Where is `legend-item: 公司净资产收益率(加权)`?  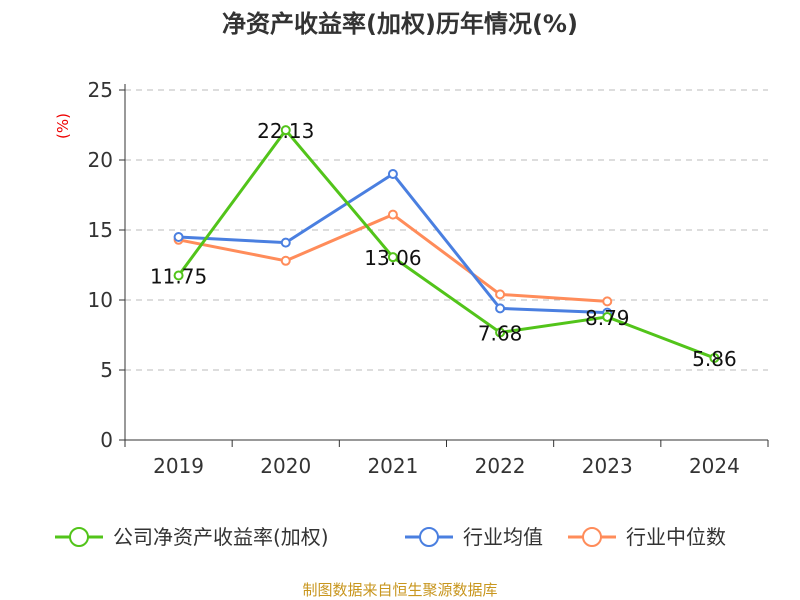 legend-item: 公司净资产收益率(加权) is located at coordinates (192, 537).